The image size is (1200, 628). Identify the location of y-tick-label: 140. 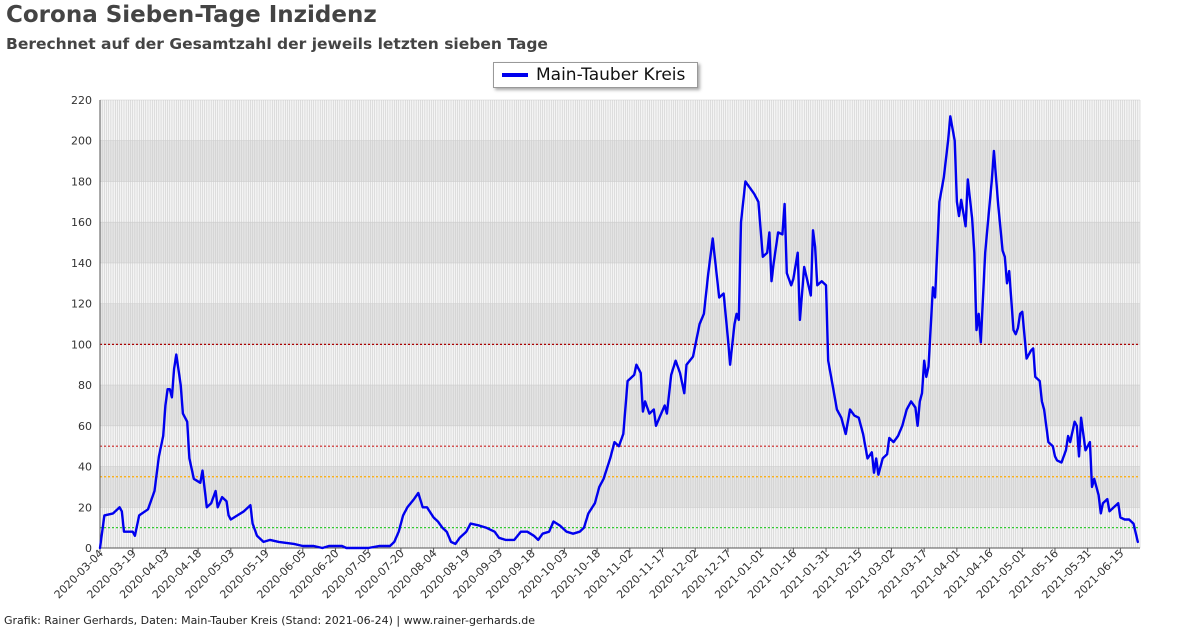
(81, 263).